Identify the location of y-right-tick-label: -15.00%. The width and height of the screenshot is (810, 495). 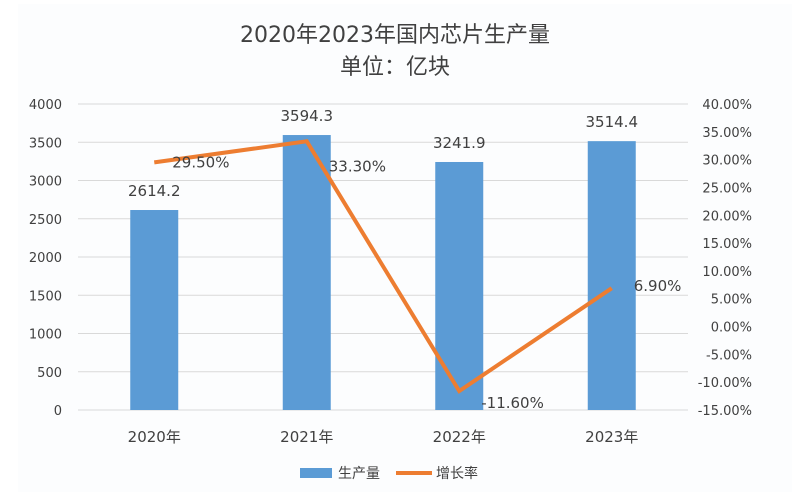
(725, 411).